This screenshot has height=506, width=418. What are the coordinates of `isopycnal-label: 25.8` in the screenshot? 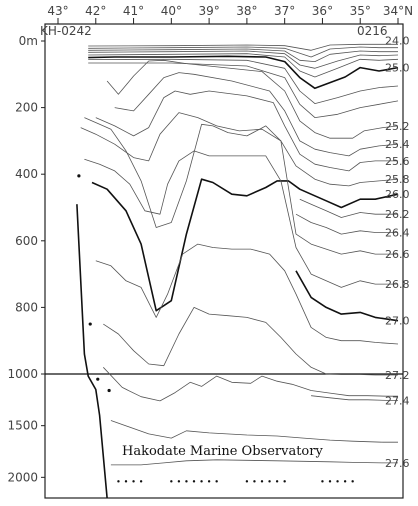 It's located at (397, 179).